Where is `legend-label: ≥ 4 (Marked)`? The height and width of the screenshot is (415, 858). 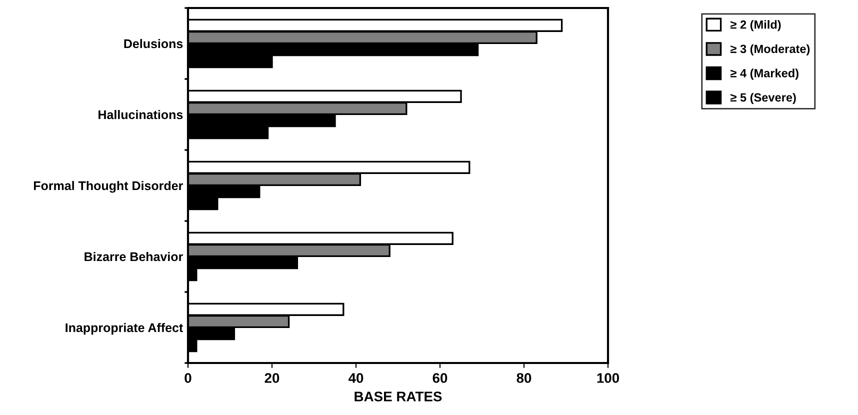
legend-label: ≥ 4 (Marked) is located at coordinates (764, 74).